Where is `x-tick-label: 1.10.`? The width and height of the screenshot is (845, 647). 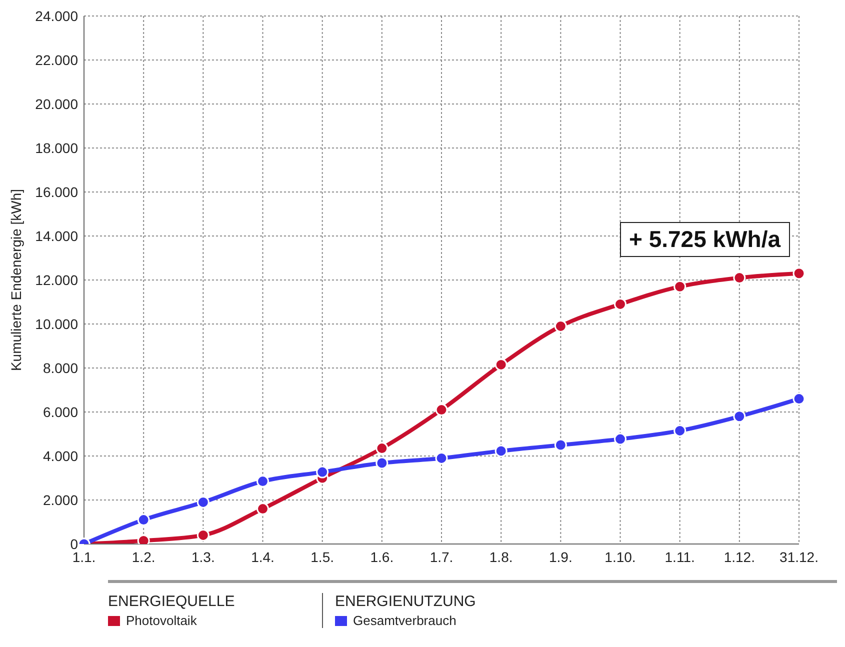
x-tick-label: 1.10. is located at coordinates (620, 556).